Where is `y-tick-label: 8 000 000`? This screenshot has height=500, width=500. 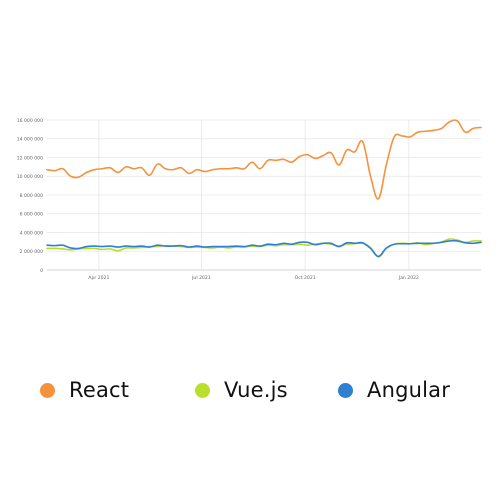 y-tick-label: 8 000 000 is located at coordinates (31, 196).